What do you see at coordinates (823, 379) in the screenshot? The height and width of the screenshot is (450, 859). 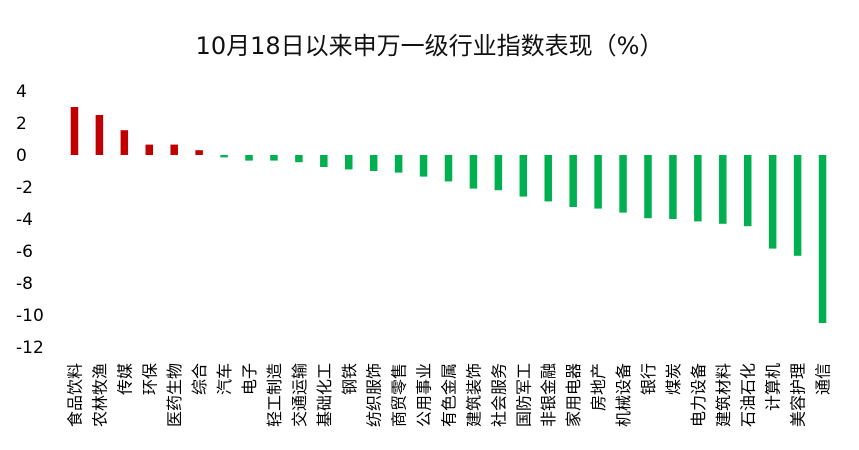 I see `x-tick-label: 通信` at bounding box center [823, 379].